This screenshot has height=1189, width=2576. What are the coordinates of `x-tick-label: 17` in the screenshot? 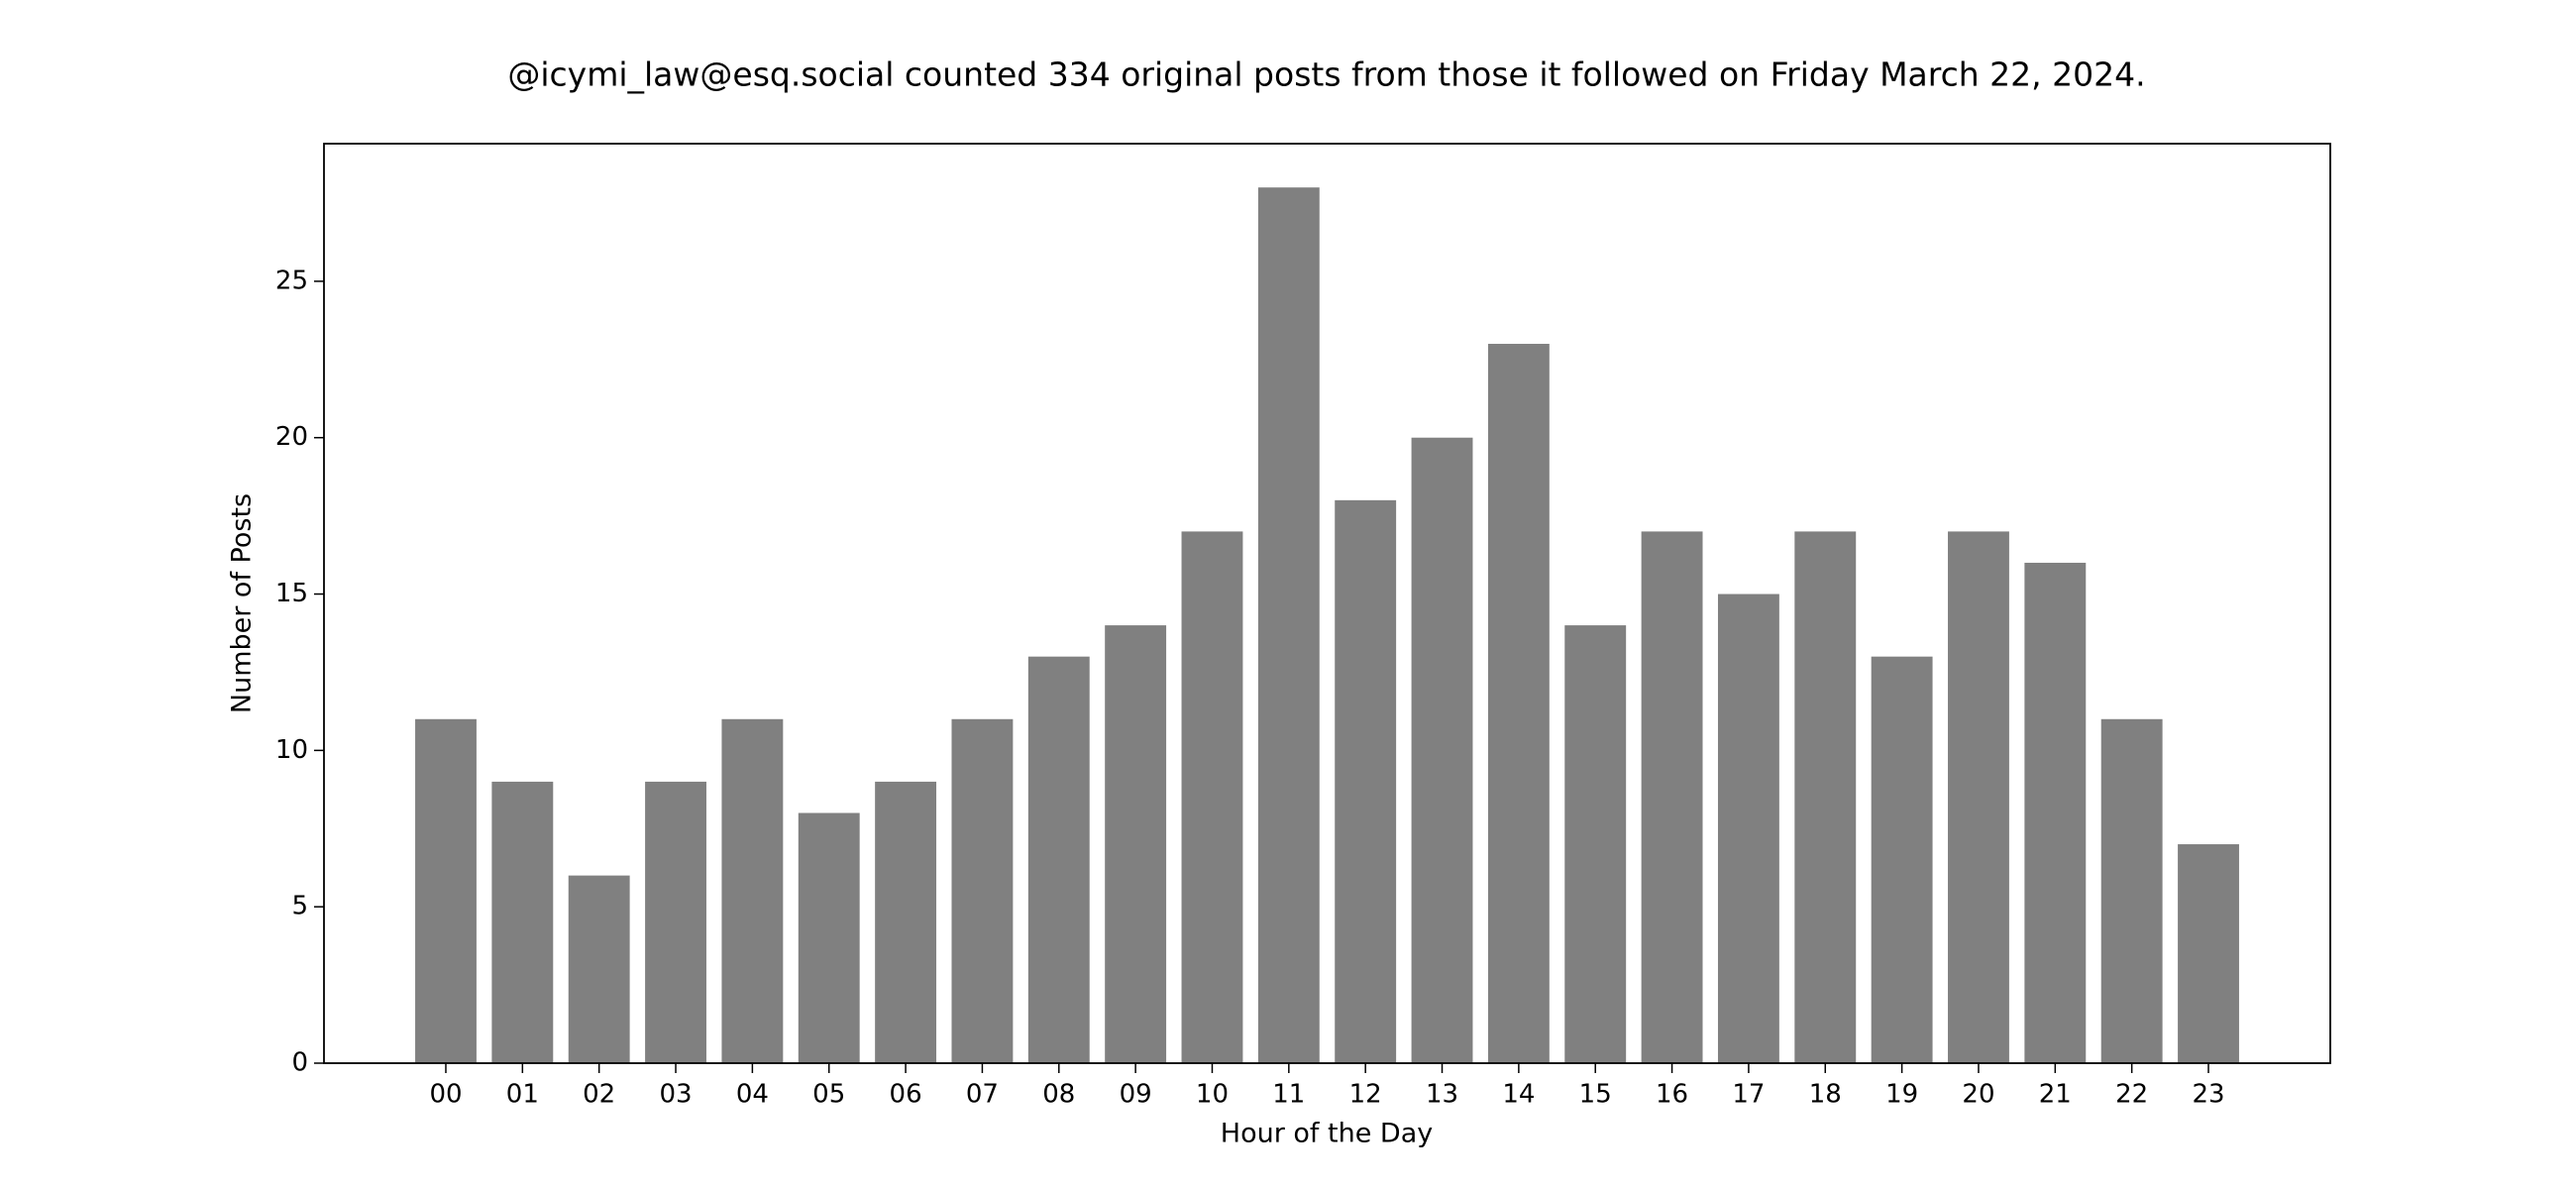 It's located at (1748, 1095).